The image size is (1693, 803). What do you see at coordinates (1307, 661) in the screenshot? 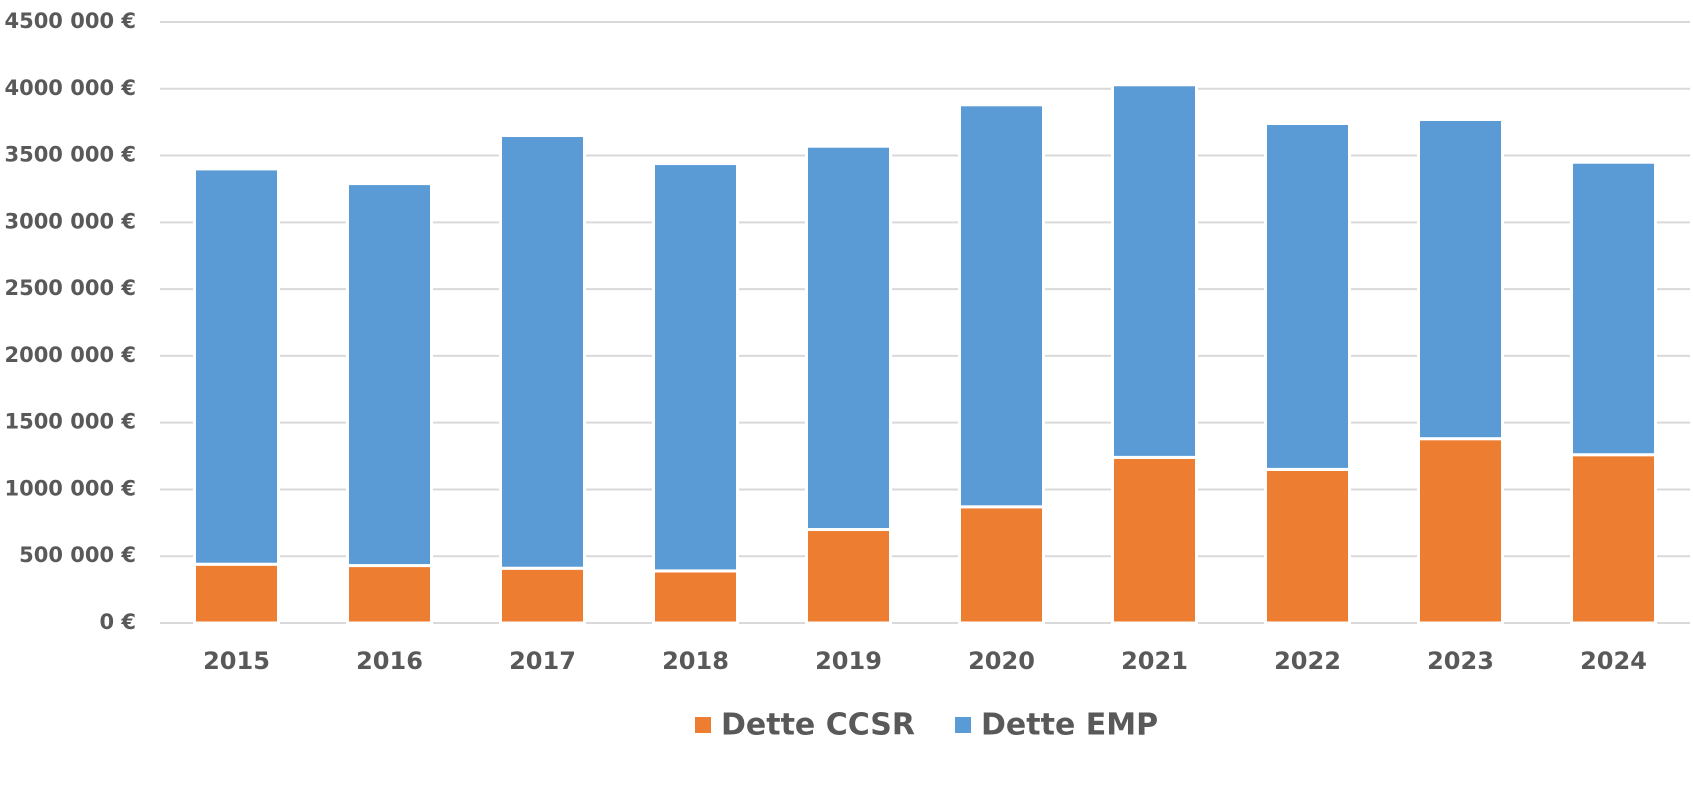
I see `x-tick-label: 2022` at bounding box center [1307, 661].